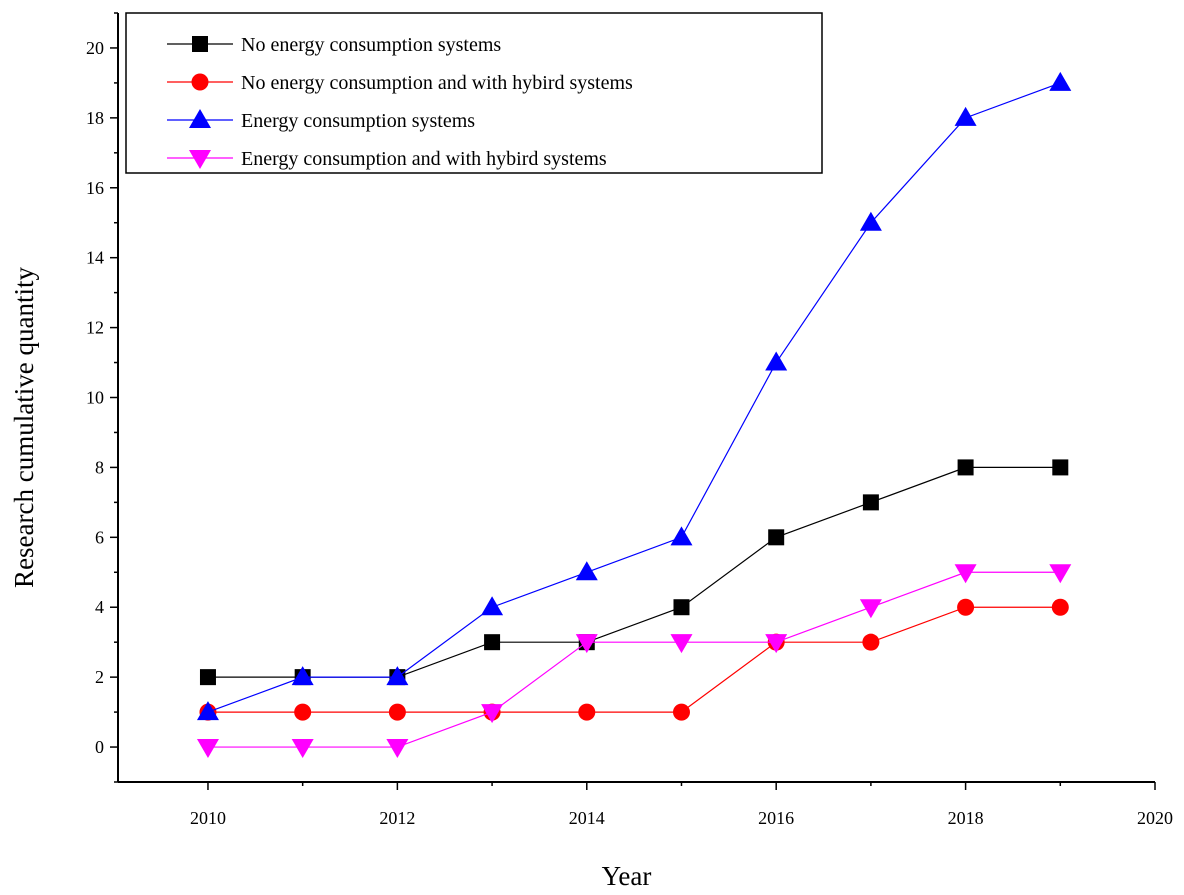 The image size is (1184, 895). What do you see at coordinates (397, 818) in the screenshot?
I see `x-tick-label: 2012` at bounding box center [397, 818].